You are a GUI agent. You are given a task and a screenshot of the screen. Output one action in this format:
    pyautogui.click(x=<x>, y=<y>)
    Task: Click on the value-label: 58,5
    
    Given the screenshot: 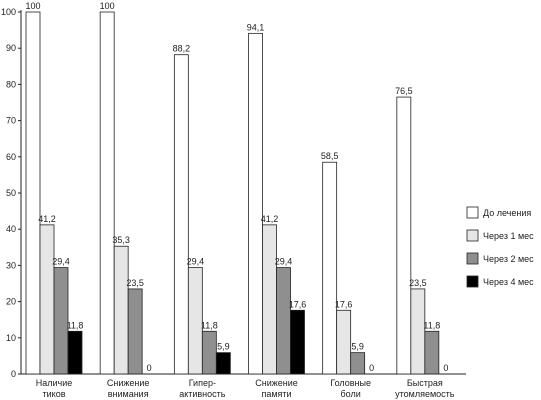 What is the action you would take?
    pyautogui.click(x=330, y=156)
    